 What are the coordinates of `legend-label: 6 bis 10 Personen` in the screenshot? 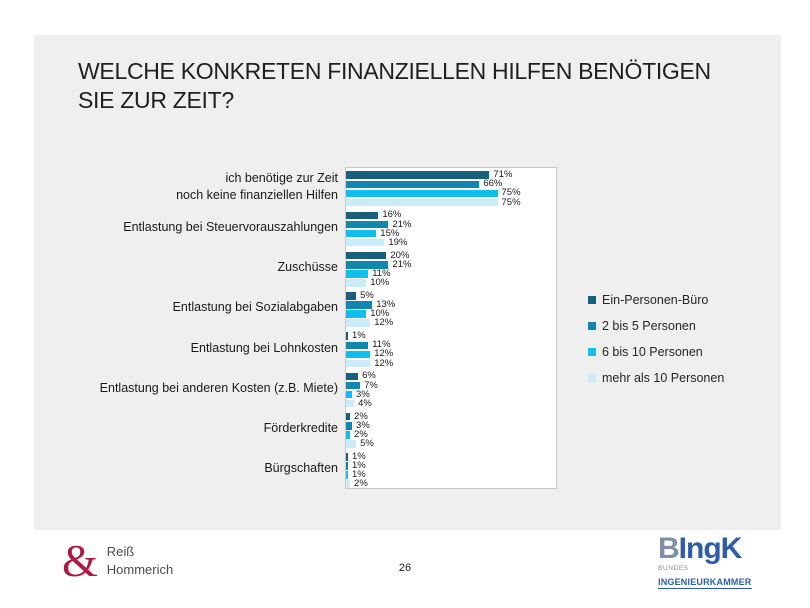 It's located at (652, 352).